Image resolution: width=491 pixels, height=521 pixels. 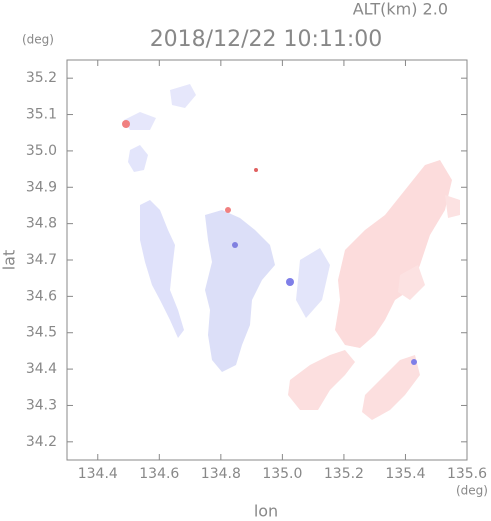 What do you see at coordinates (41, 224) in the screenshot?
I see `y-tick-label: 34.8` at bounding box center [41, 224].